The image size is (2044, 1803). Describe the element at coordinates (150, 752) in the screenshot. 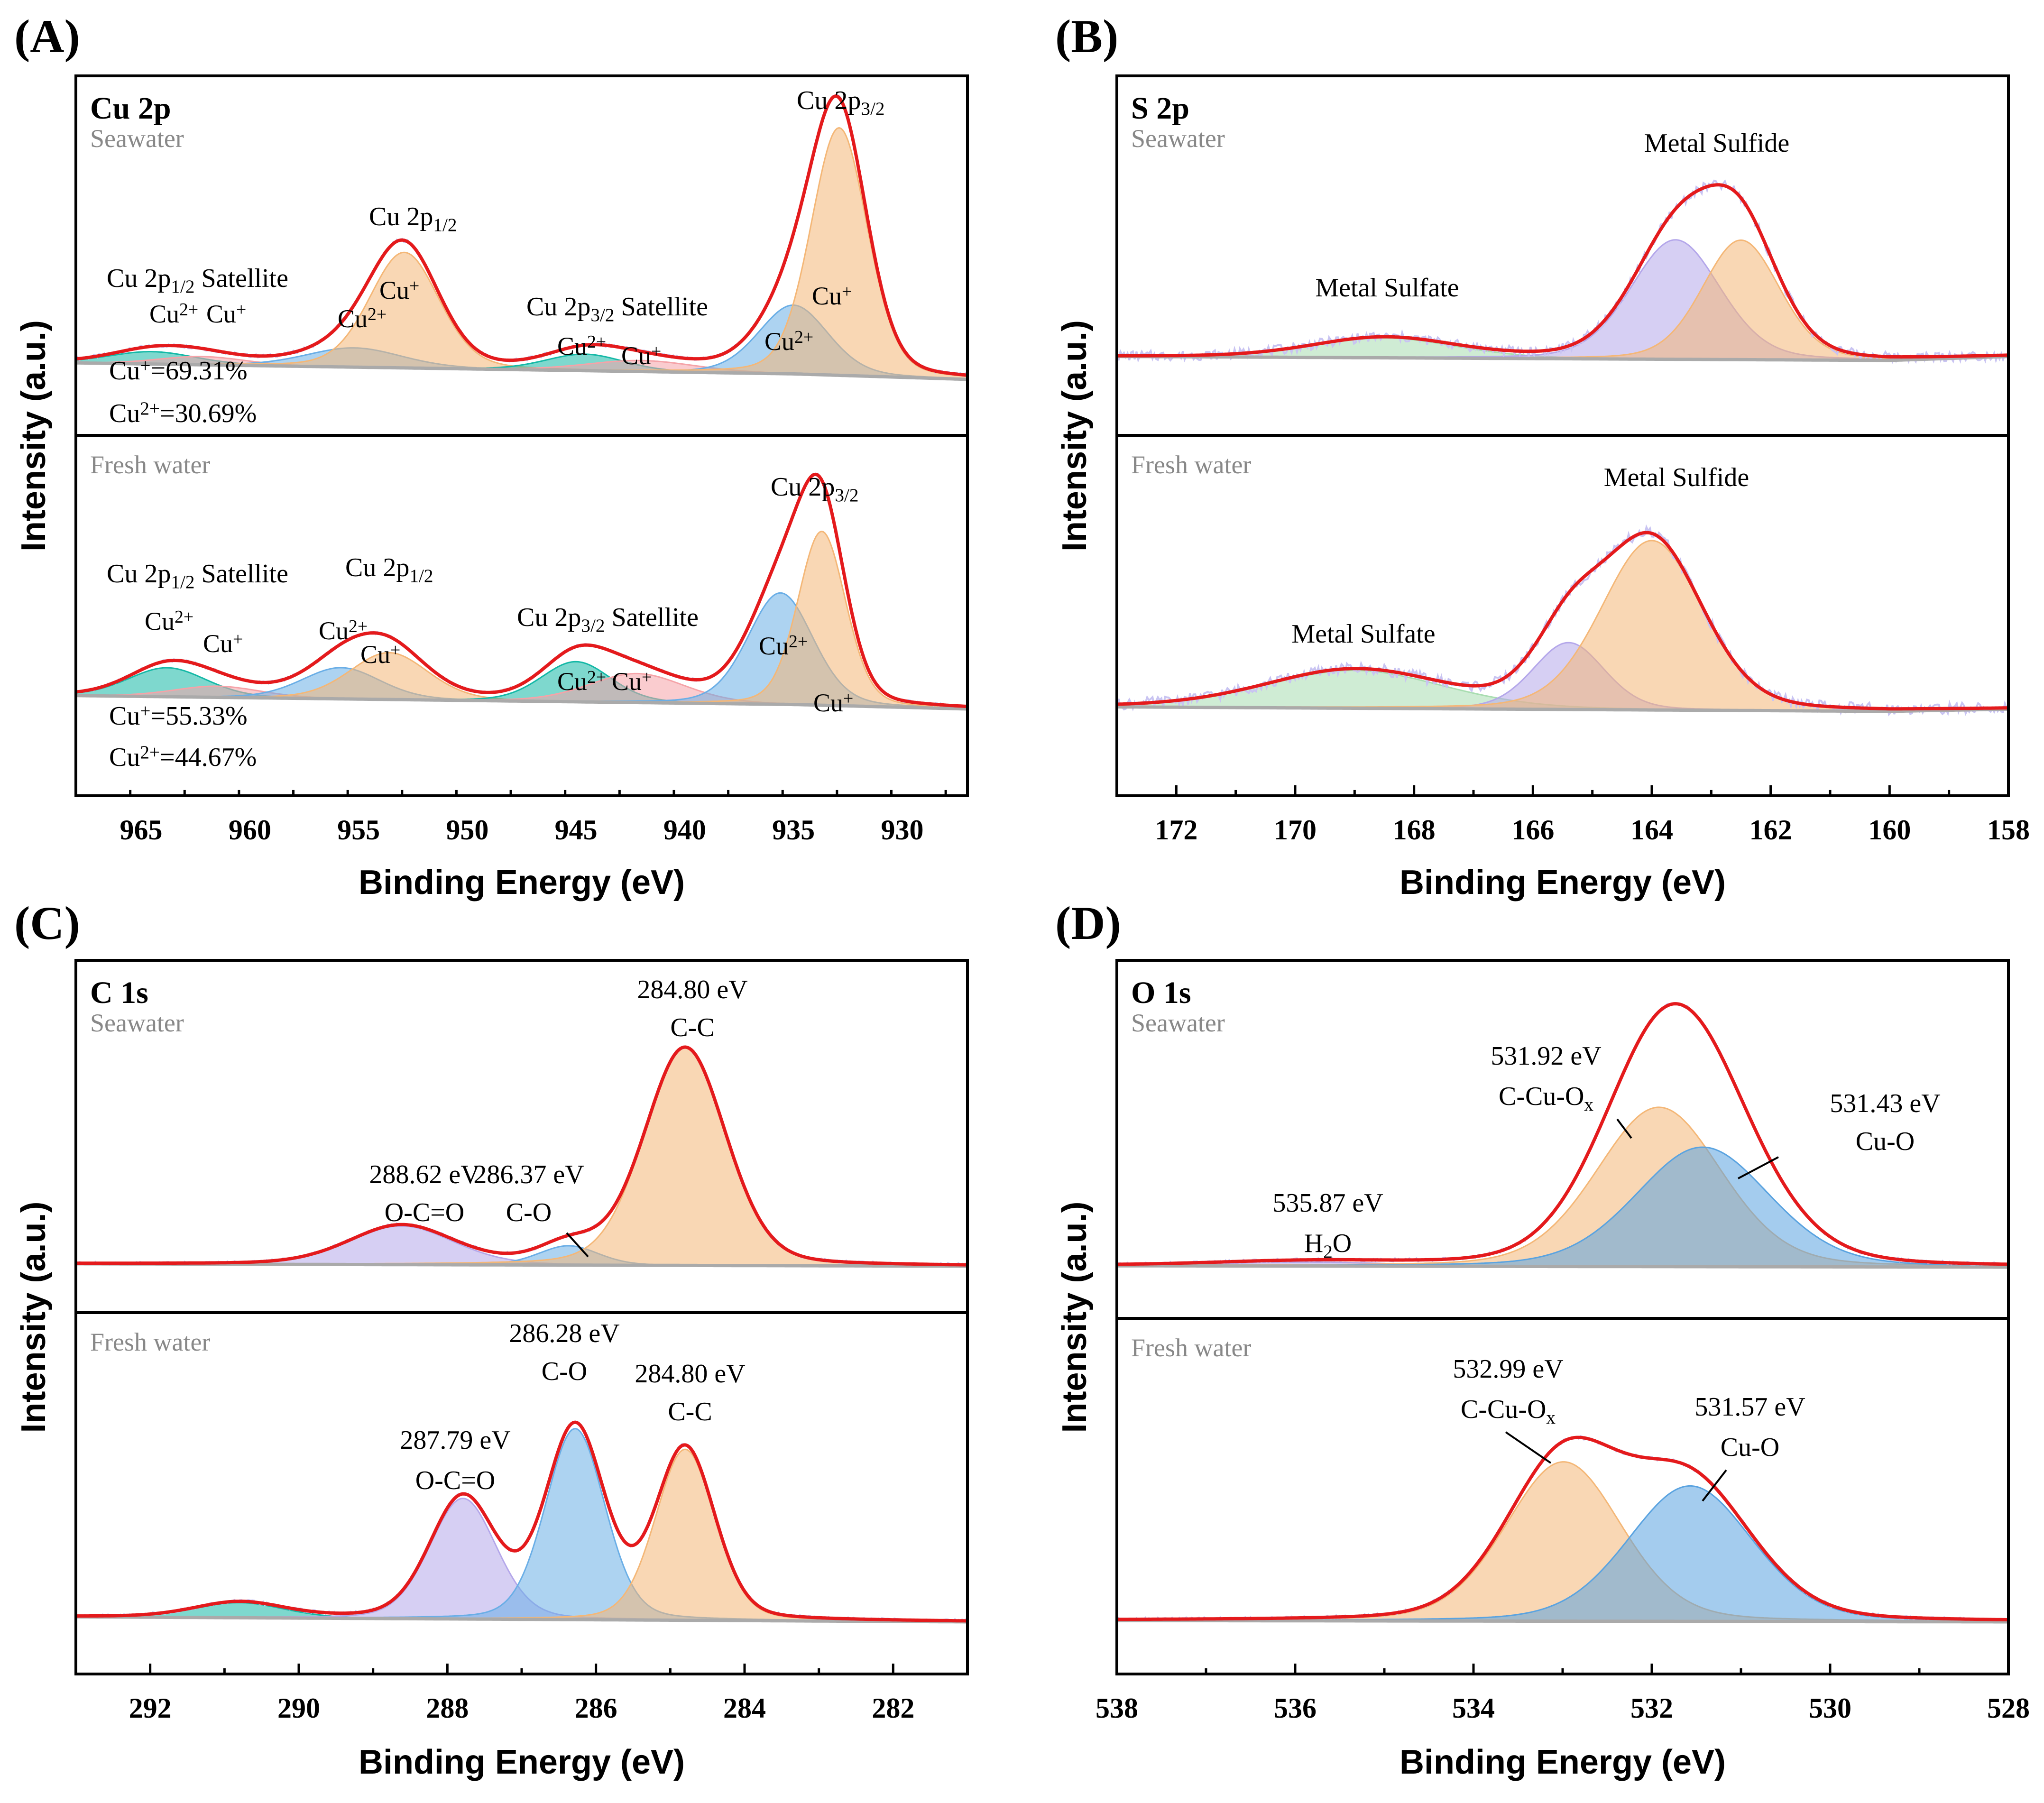

I see `annotation-cu-2plus-percent-sup: 2+` at that location.